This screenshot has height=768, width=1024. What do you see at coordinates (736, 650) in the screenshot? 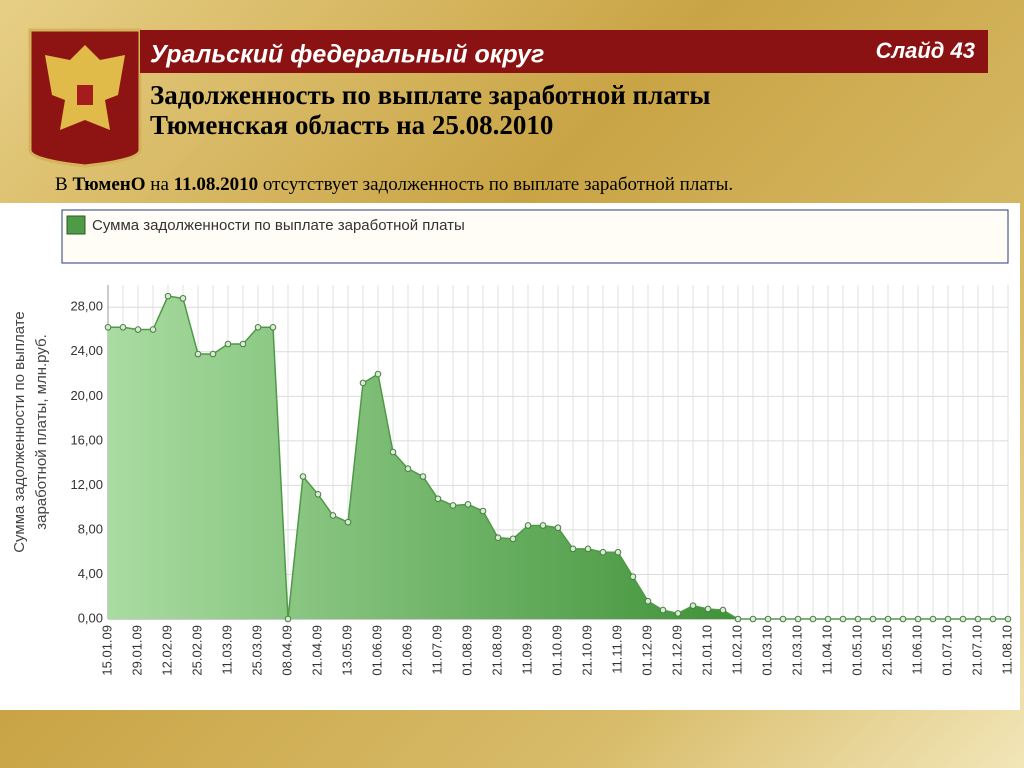
I see `x-tick-label: 11.02.10` at bounding box center [736, 650].